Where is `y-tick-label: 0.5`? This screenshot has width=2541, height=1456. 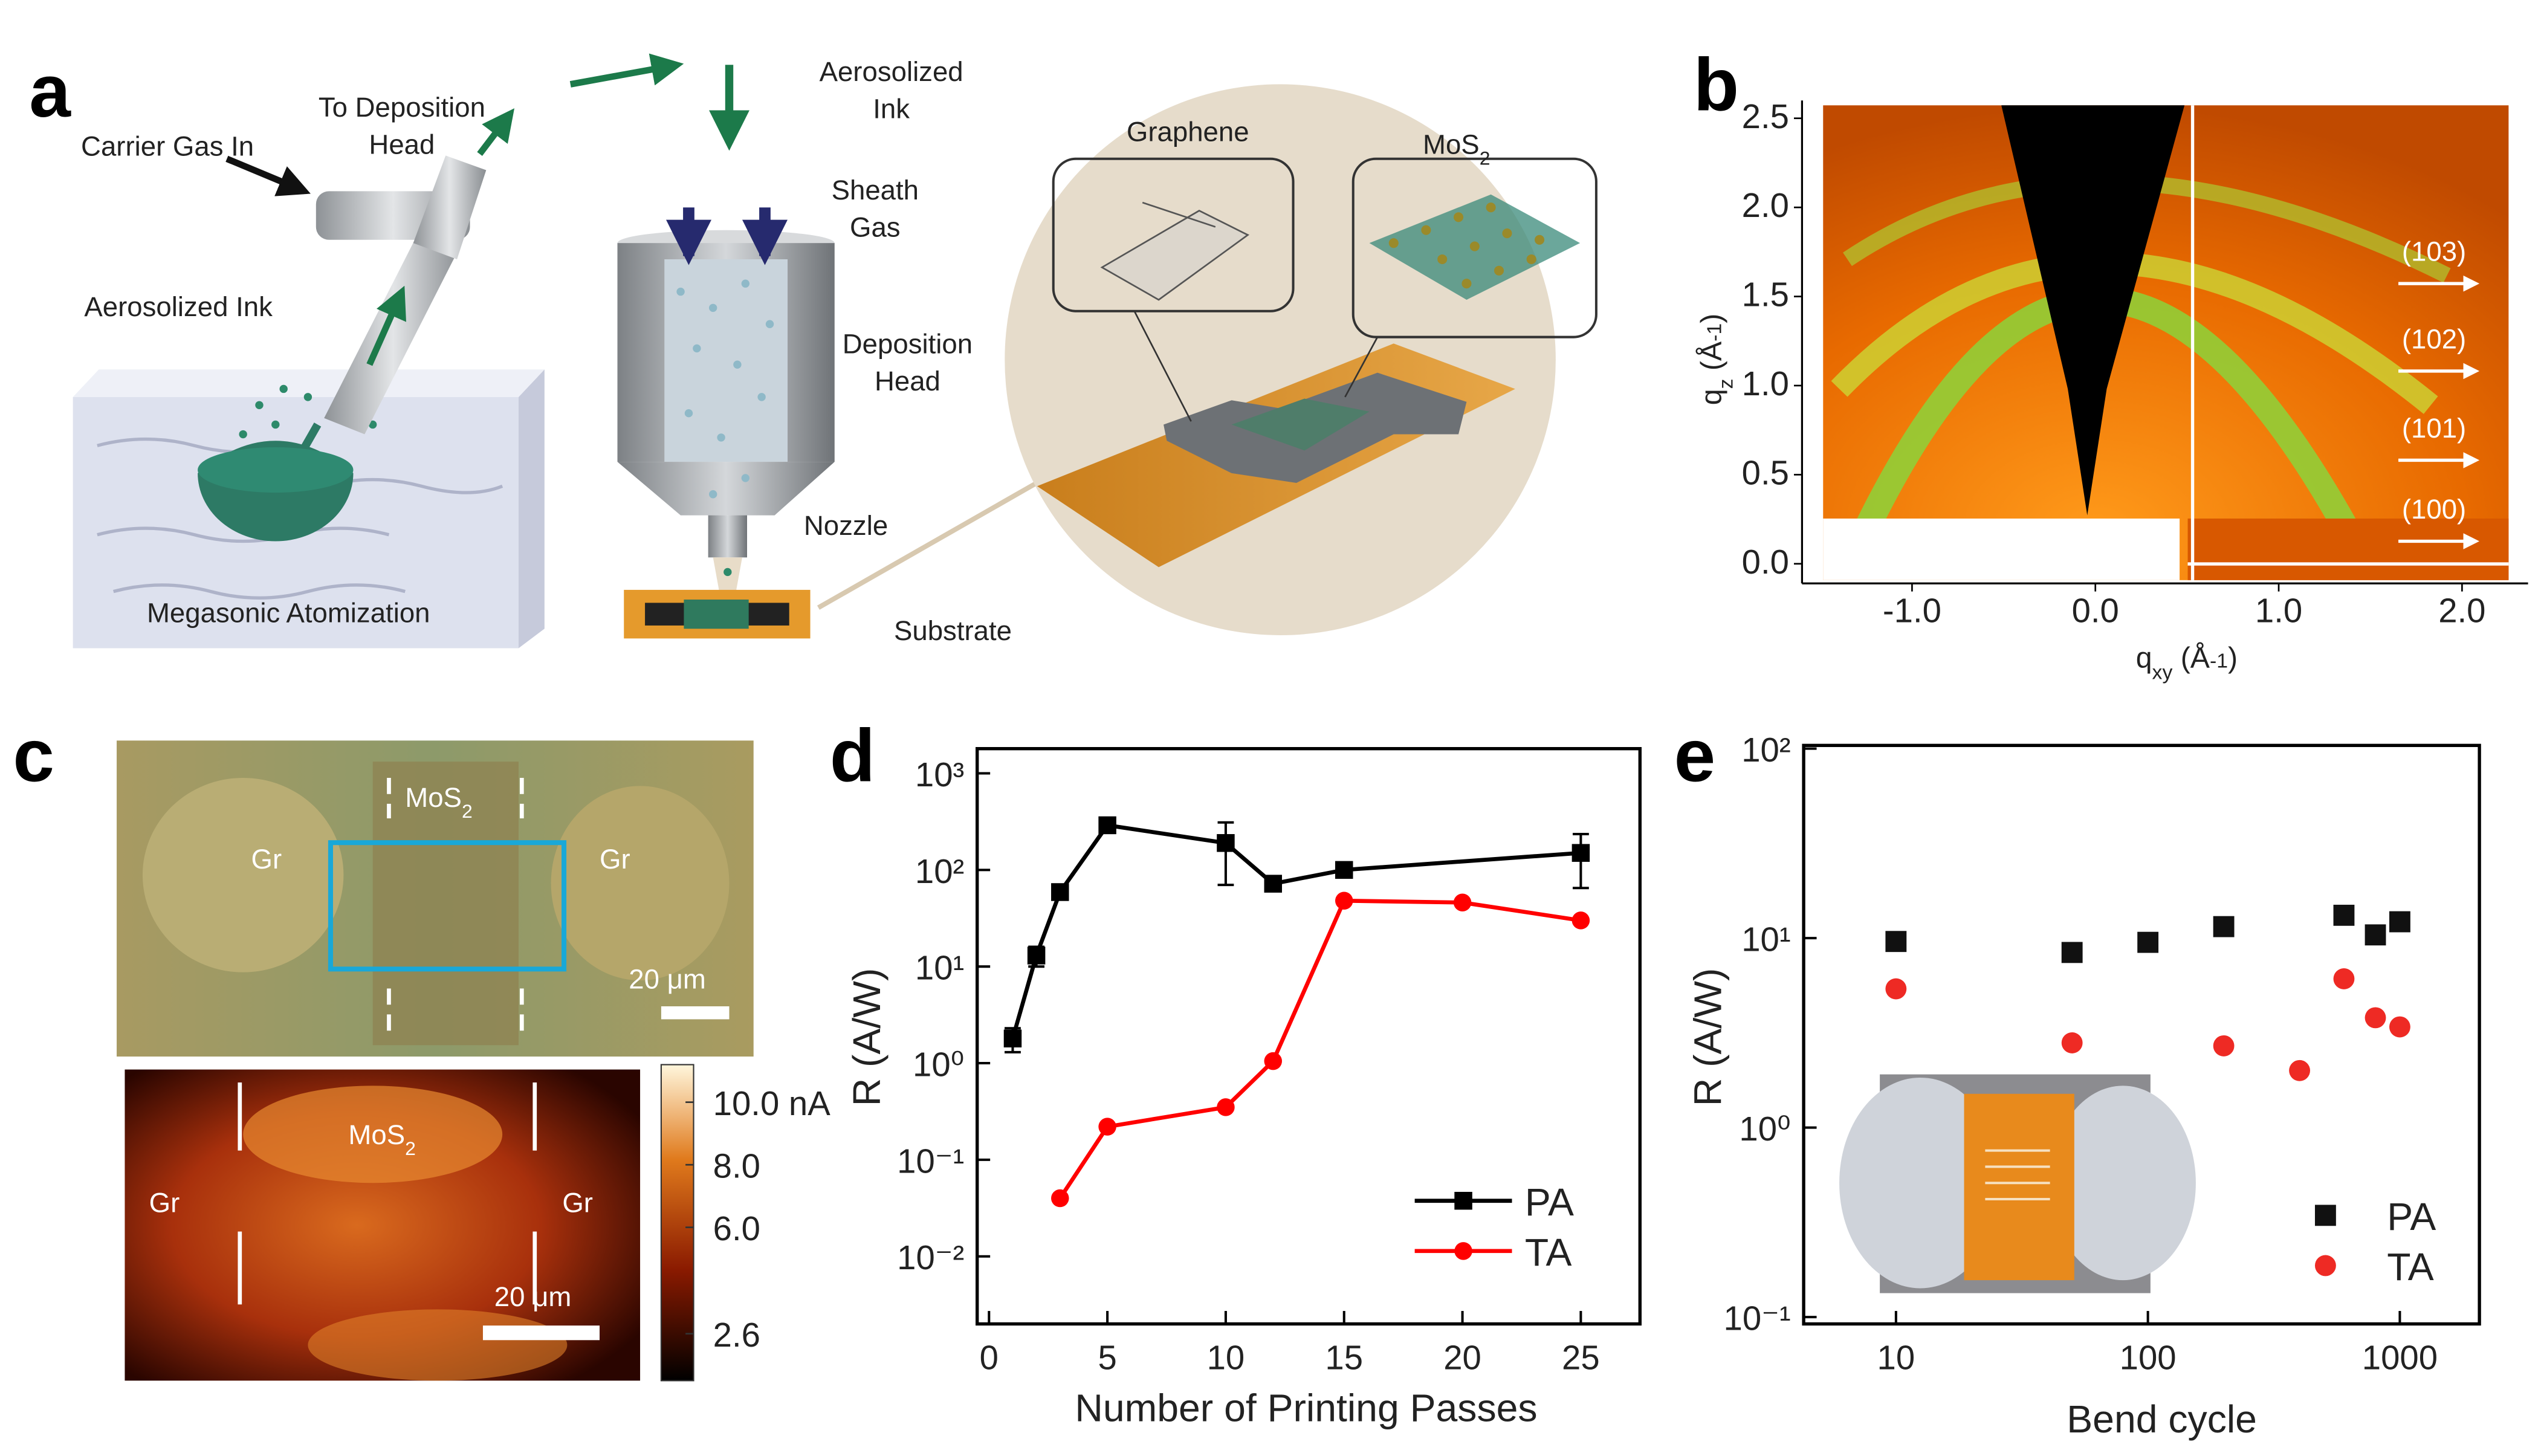 y-tick-label: 0.5 is located at coordinates (1766, 472).